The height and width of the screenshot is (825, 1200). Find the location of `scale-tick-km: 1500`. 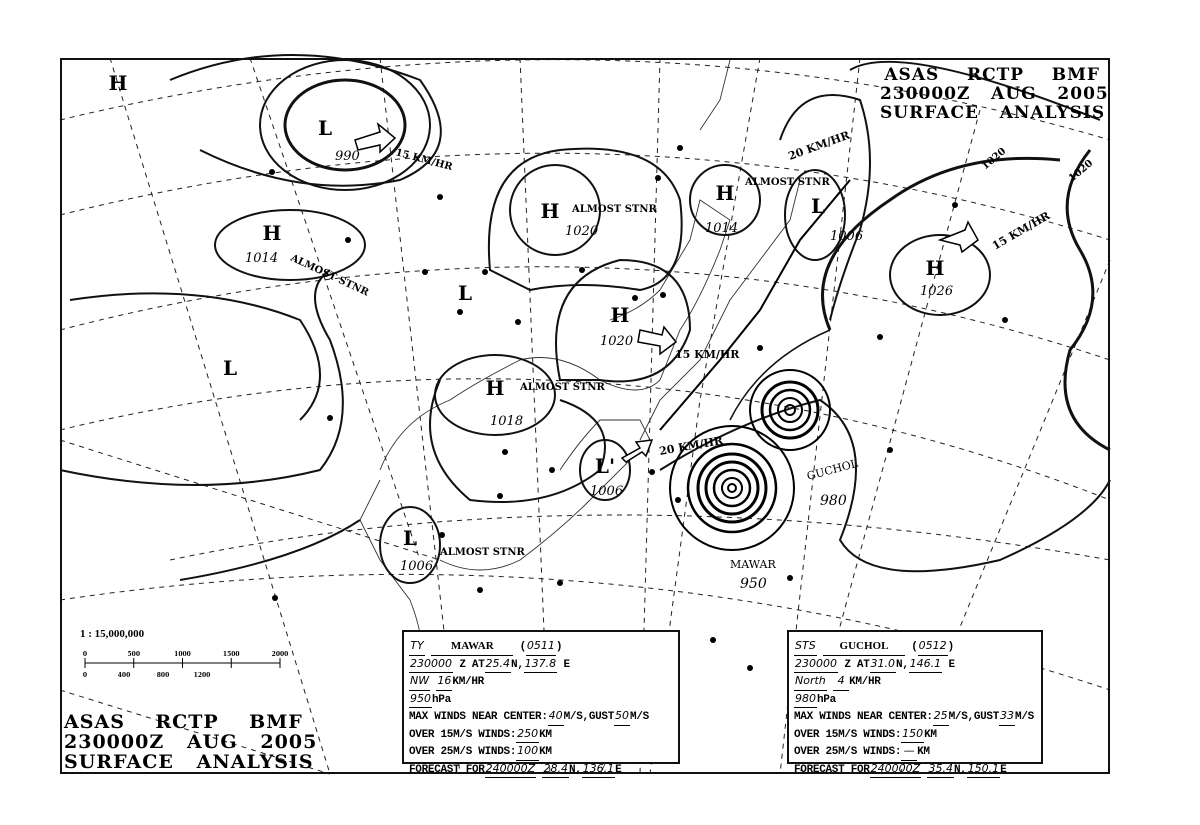

scale-tick-km: 1500 is located at coordinates (231, 654).